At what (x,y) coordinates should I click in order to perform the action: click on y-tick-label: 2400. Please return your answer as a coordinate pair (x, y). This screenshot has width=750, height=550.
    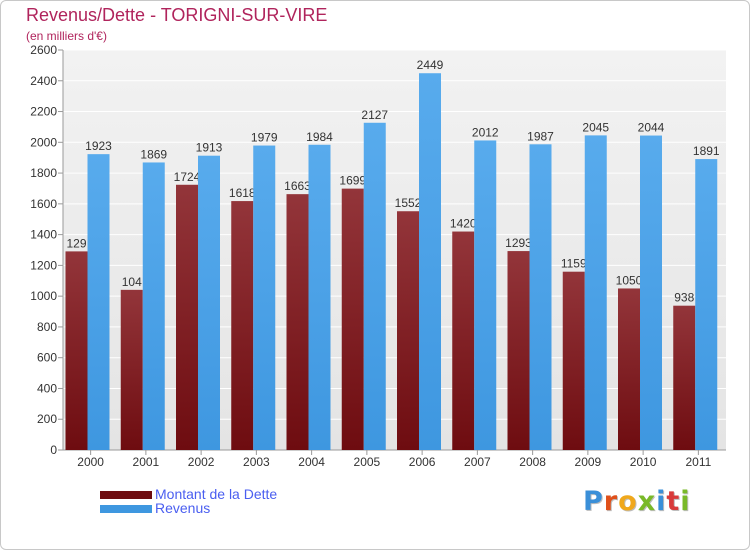
    Looking at the image, I should click on (43, 81).